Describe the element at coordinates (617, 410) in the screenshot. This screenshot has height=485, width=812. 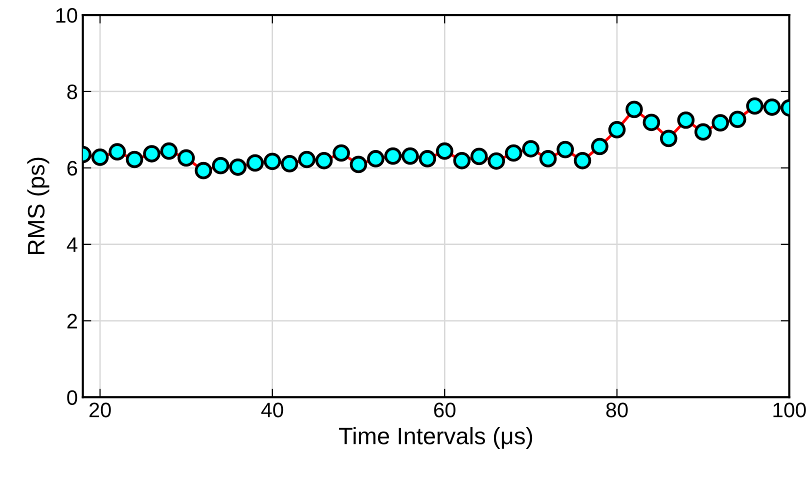
I see `x-tick-label: 80` at that location.